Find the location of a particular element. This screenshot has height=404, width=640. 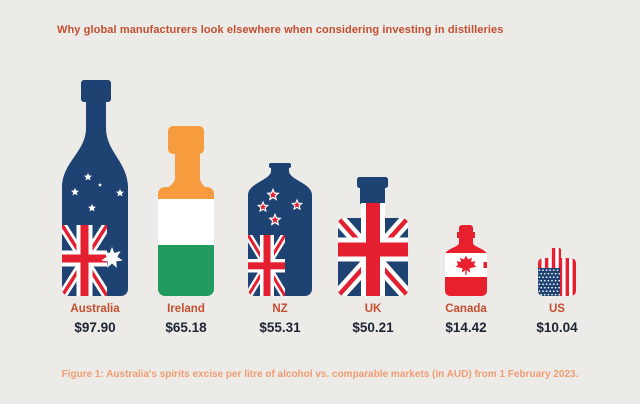

value-label: $97.90 is located at coordinates (95, 327).